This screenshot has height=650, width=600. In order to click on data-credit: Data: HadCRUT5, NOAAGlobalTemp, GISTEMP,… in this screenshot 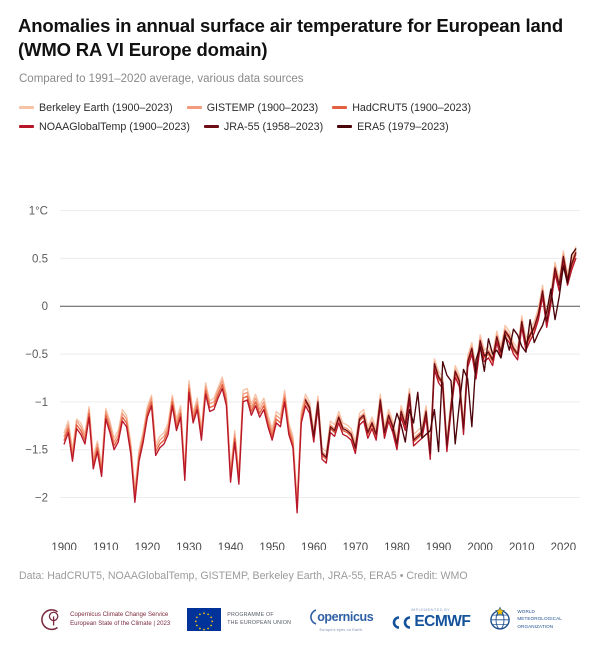, I will do `click(243, 576)`.